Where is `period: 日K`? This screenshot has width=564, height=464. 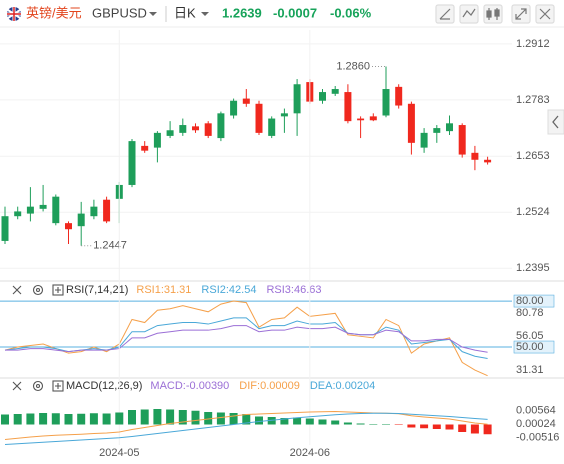 period: 日K is located at coordinates (185, 12).